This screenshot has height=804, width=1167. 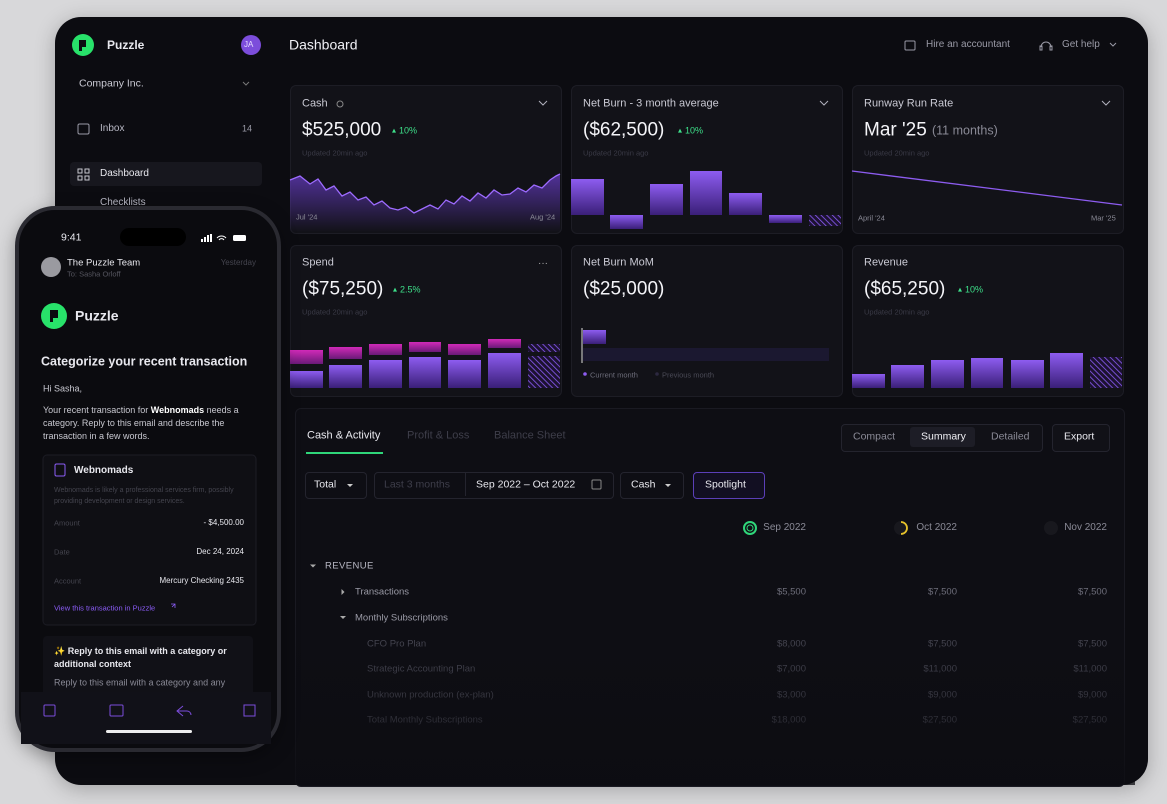 I want to click on page-title: Dashboard, so click(x=323, y=44).